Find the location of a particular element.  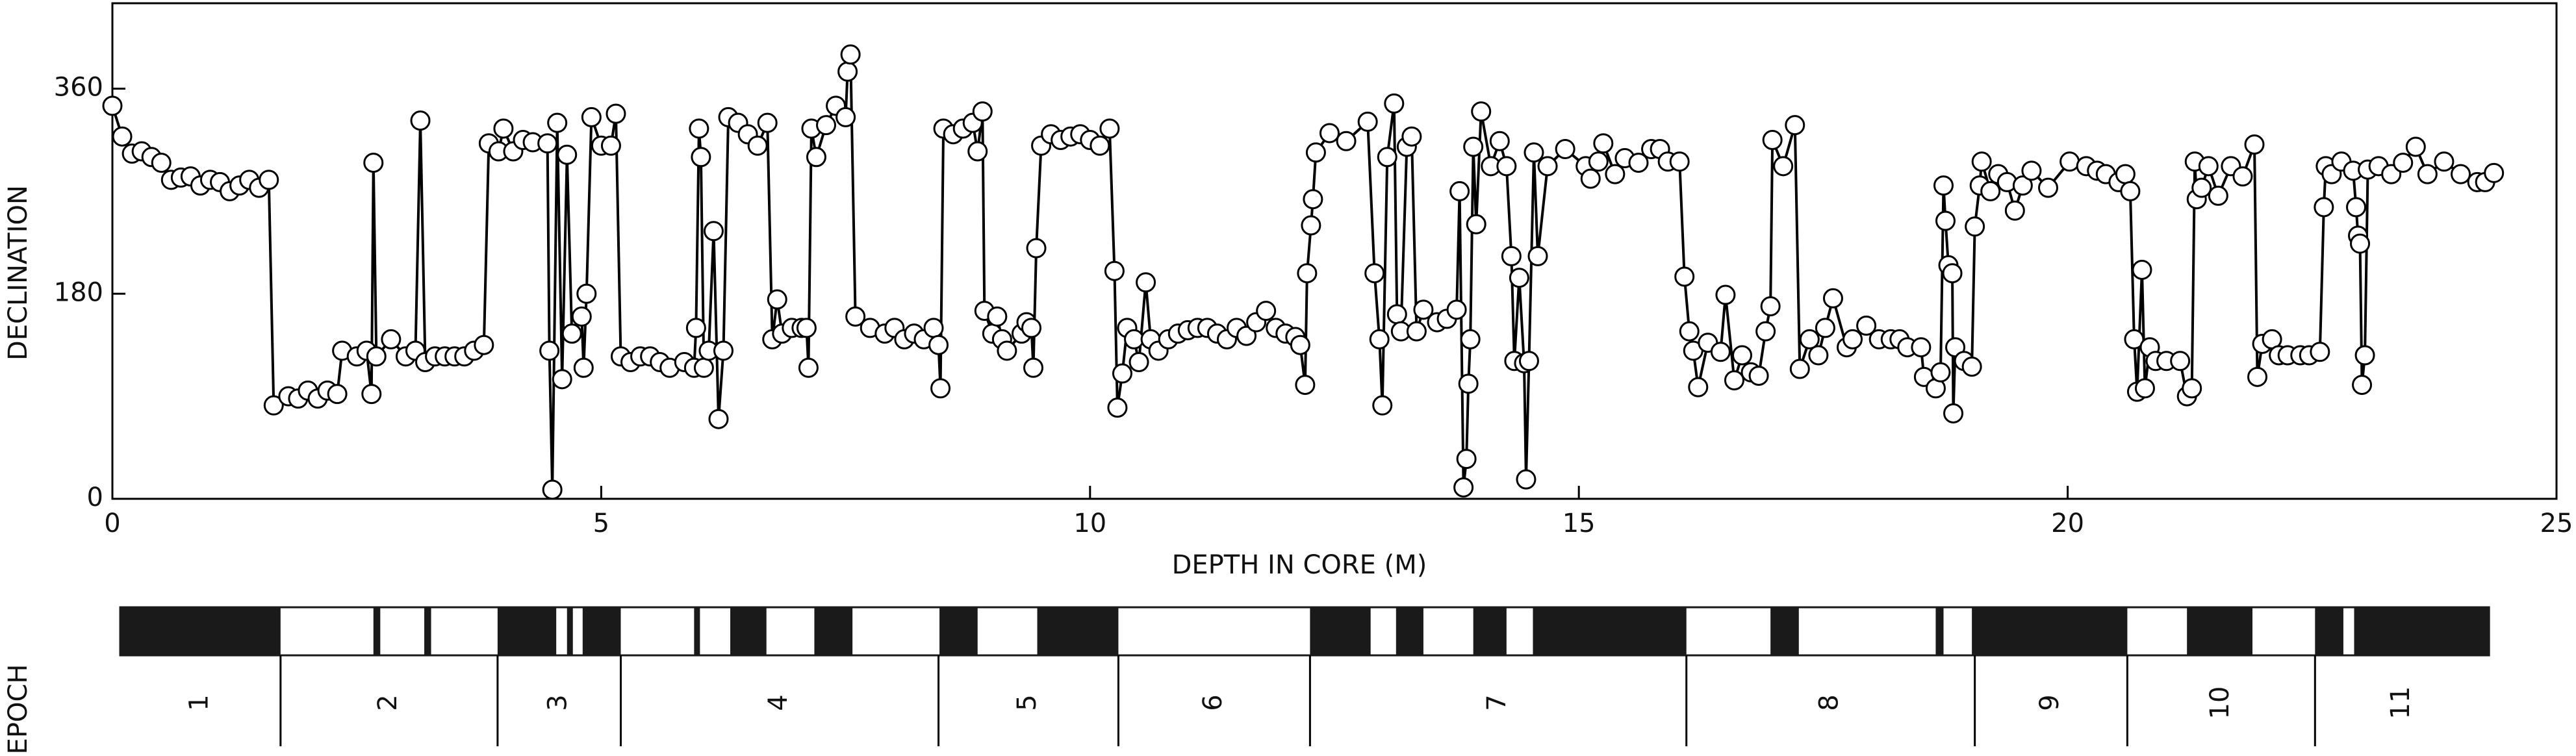

epoch-label: 9 is located at coordinates (2050, 702).